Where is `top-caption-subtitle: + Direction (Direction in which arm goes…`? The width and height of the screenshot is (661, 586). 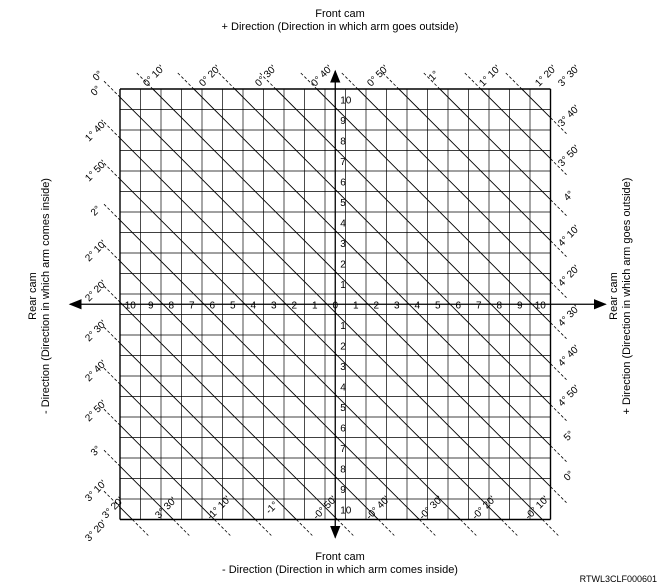 top-caption-subtitle: + Direction (Direction in which arm goes… is located at coordinates (340, 27).